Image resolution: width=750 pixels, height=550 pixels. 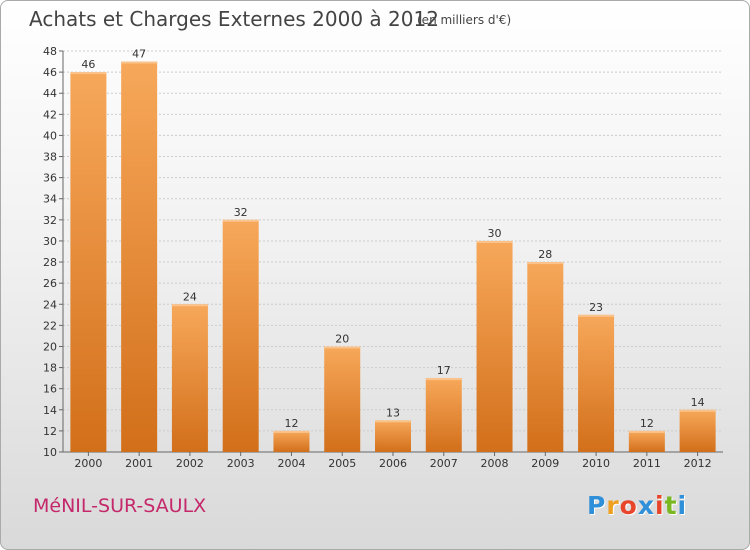 I want to click on bar-value-label: 32, so click(x=241, y=212).